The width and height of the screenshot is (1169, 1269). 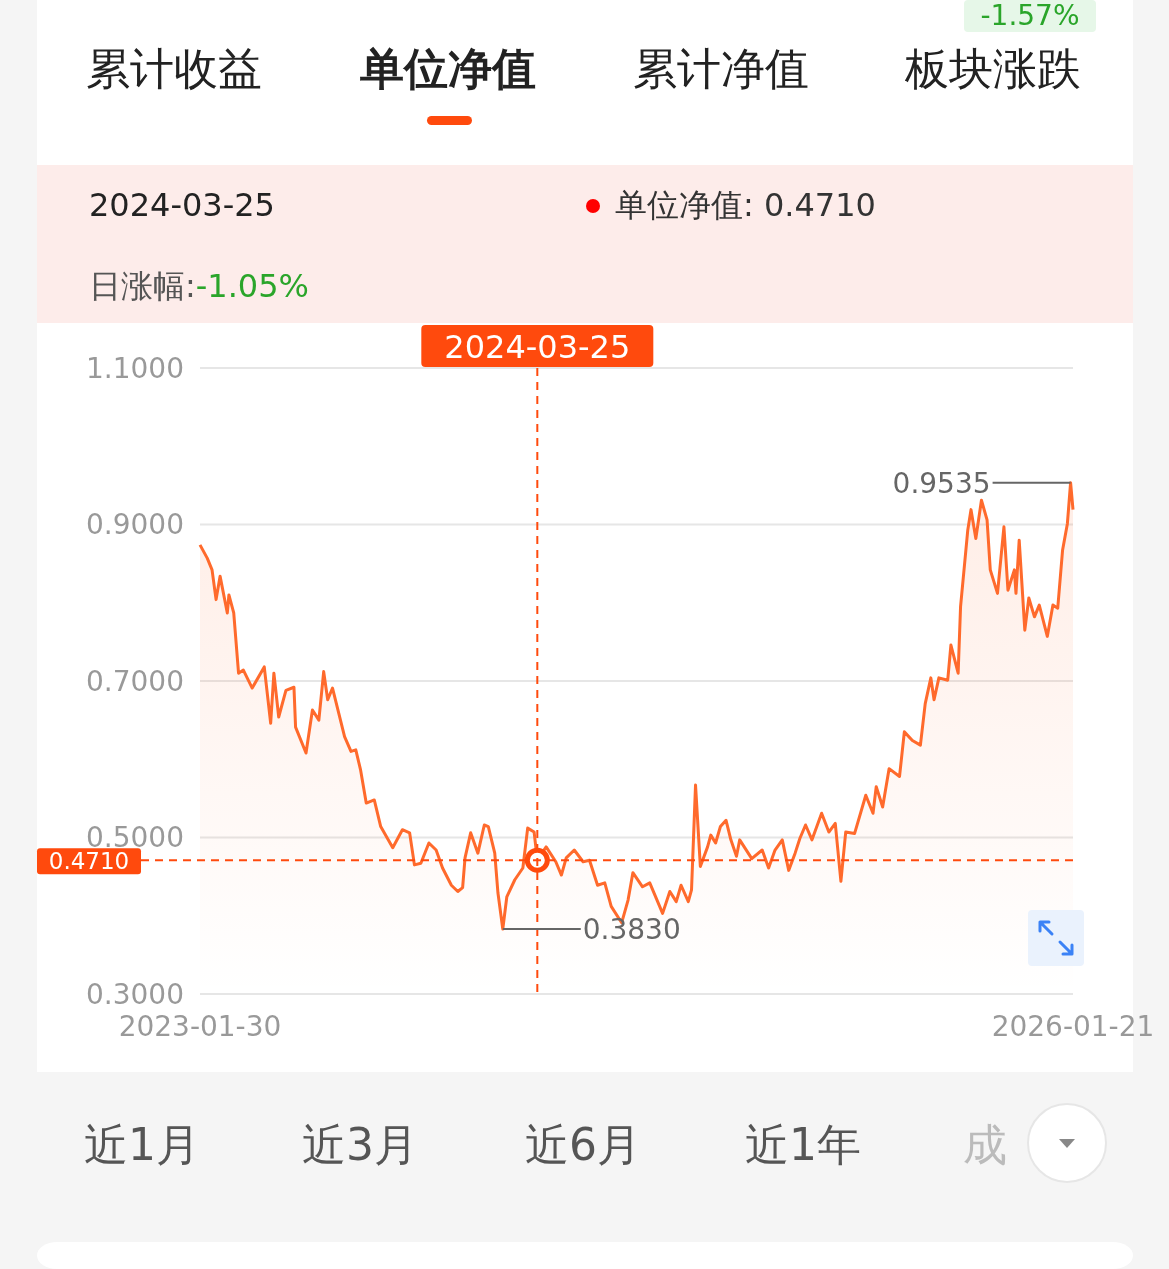 I want to click on text: 板块涨跌, so click(x=992, y=68).